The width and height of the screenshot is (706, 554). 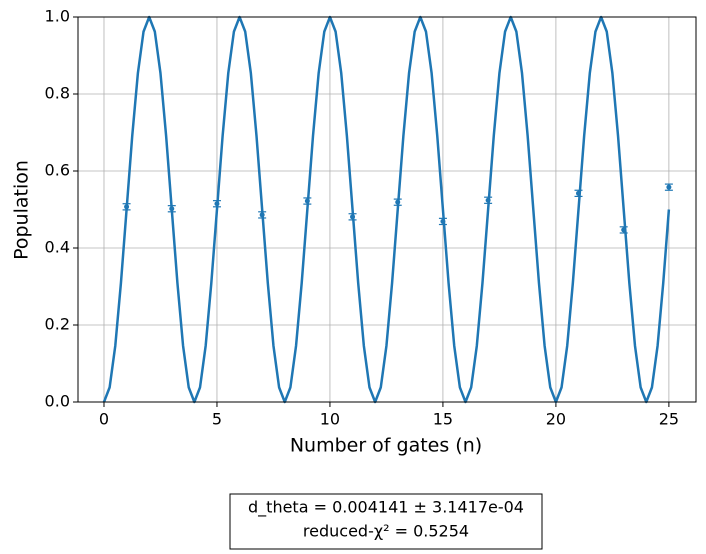 I want to click on y-tick-label: 0.4, so click(x=57, y=247).